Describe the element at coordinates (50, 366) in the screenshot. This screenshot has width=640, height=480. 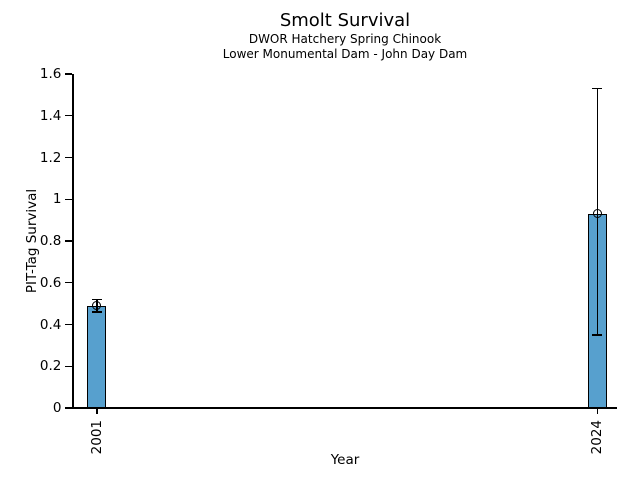
I see `y-tick-label: 0.2` at that location.